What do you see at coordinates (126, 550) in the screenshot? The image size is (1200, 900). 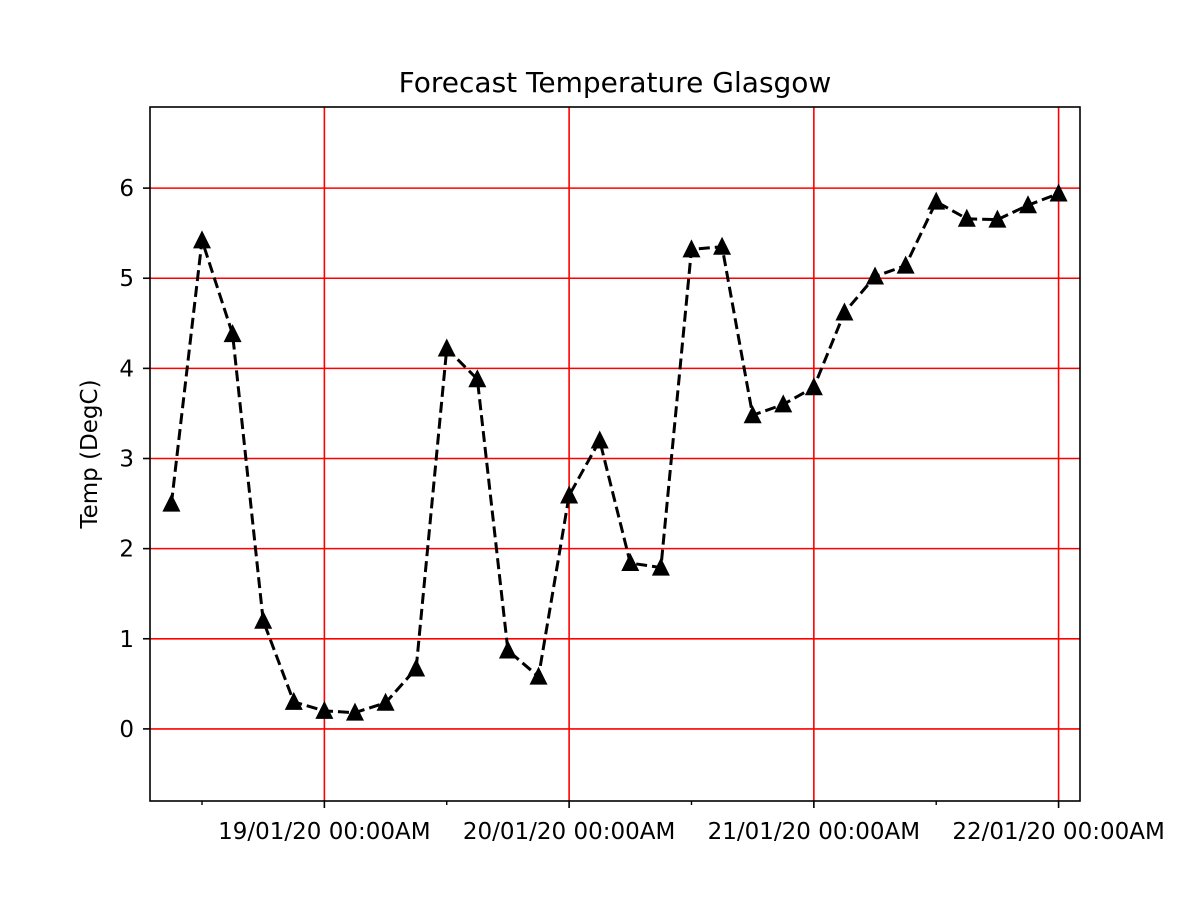 I see `y-tick-label: 2` at bounding box center [126, 550].